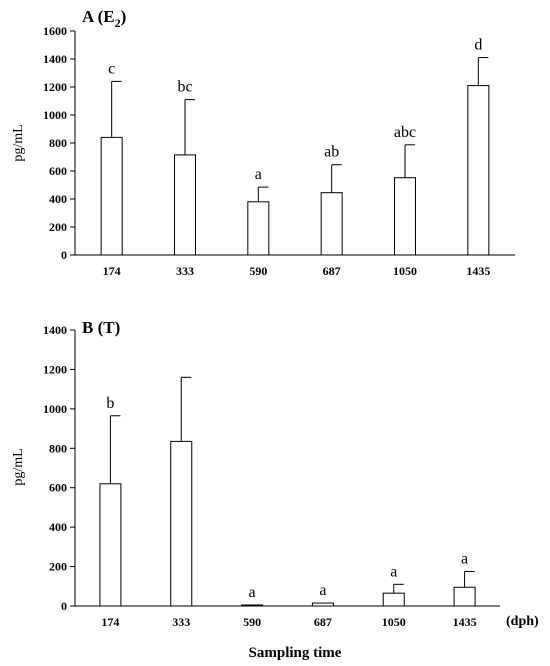  Describe the element at coordinates (55, 59) in the screenshot. I see `y-tick-label-a: 1400` at that location.